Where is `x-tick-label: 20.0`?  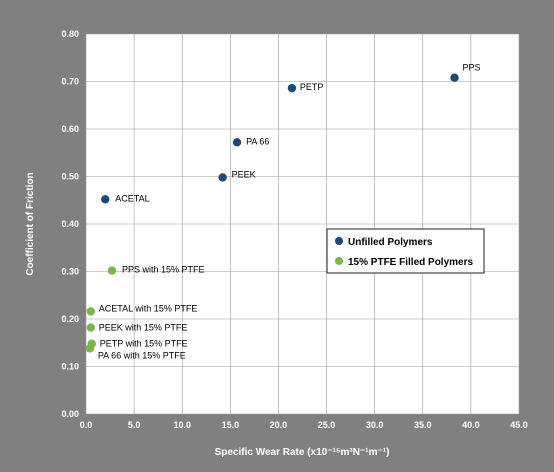 x-tick-label: 20.0 is located at coordinates (279, 425).